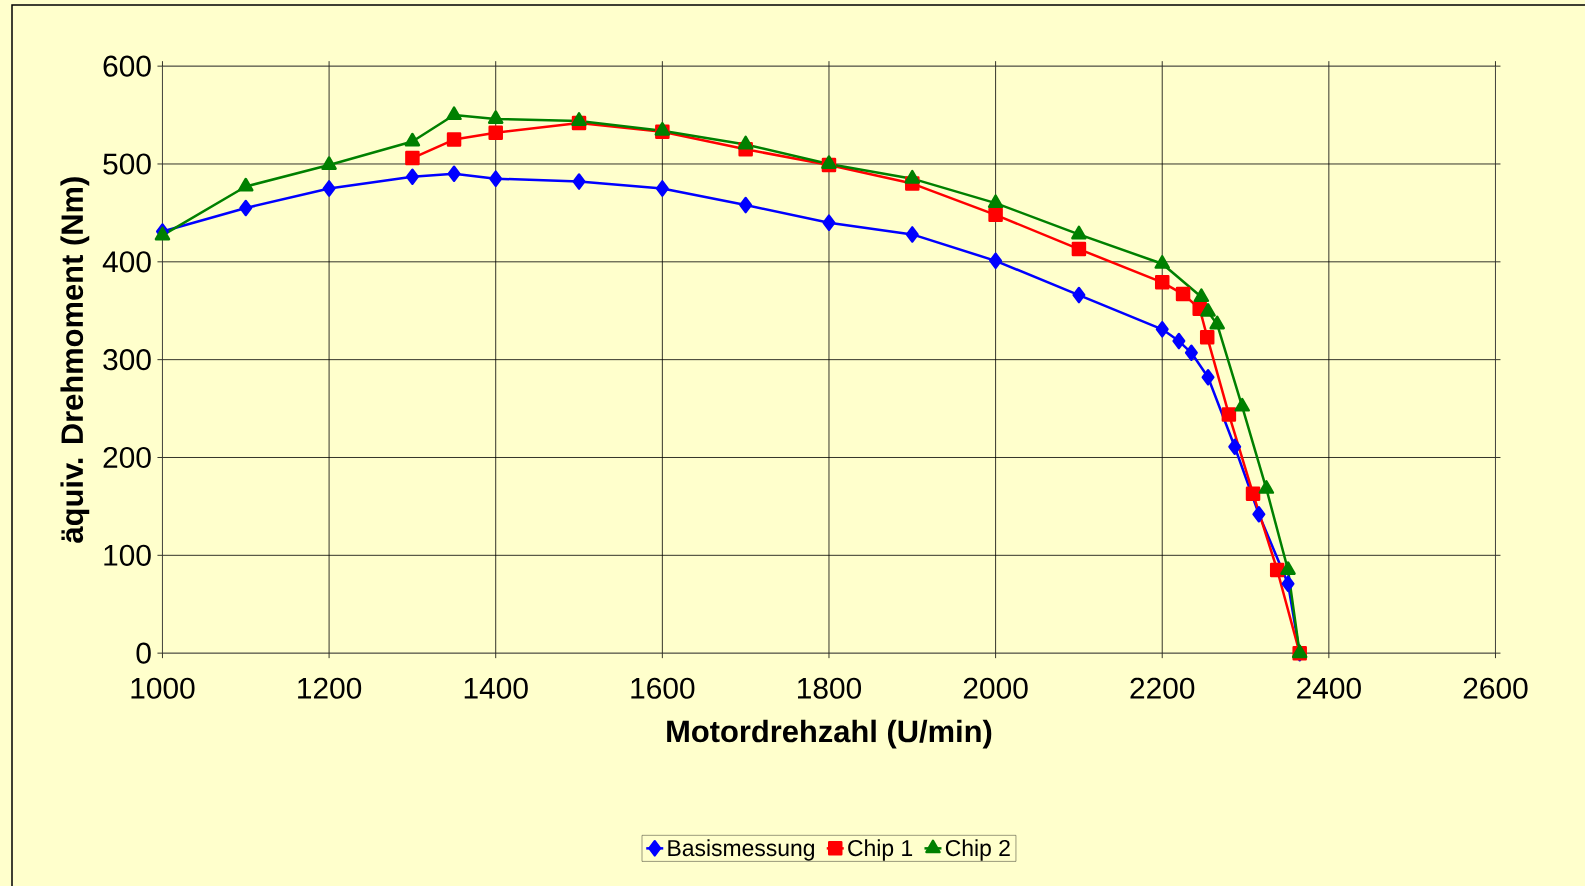 This screenshot has width=1585, height=886. What do you see at coordinates (143, 653) in the screenshot?
I see `y-tick-label: 0` at bounding box center [143, 653].